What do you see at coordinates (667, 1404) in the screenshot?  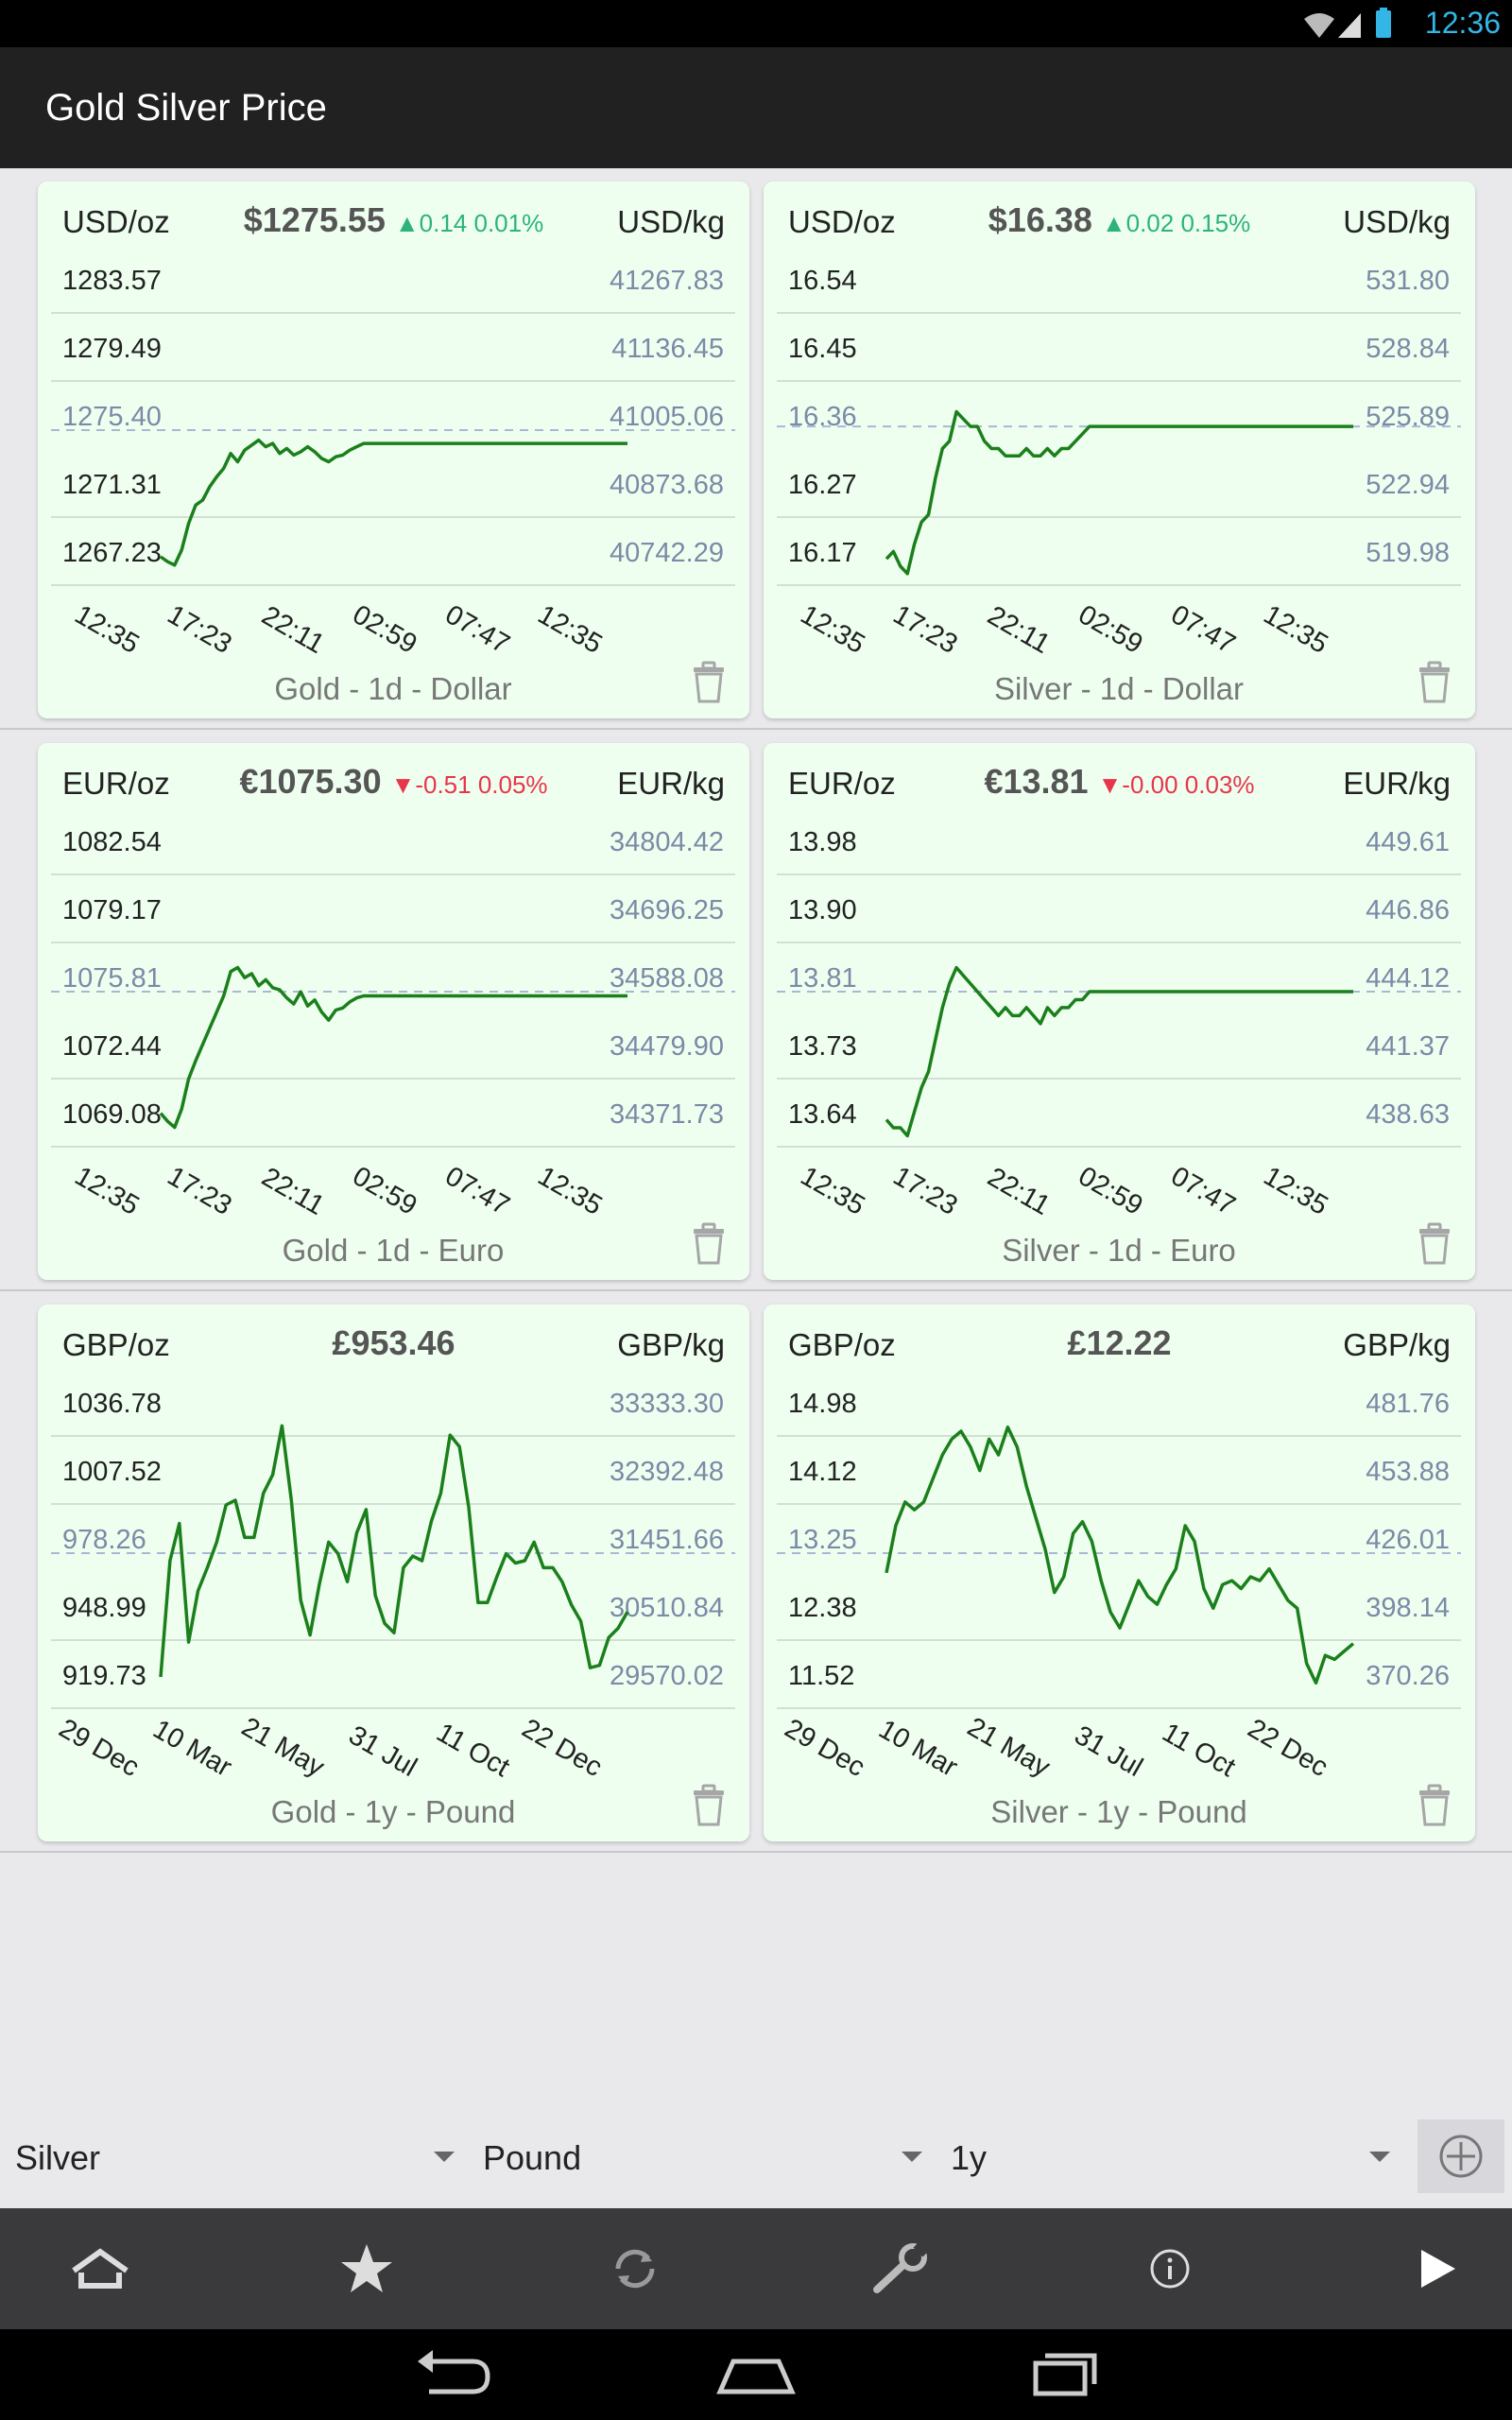 I see `y-tick-label-right: 33333.30` at bounding box center [667, 1404].